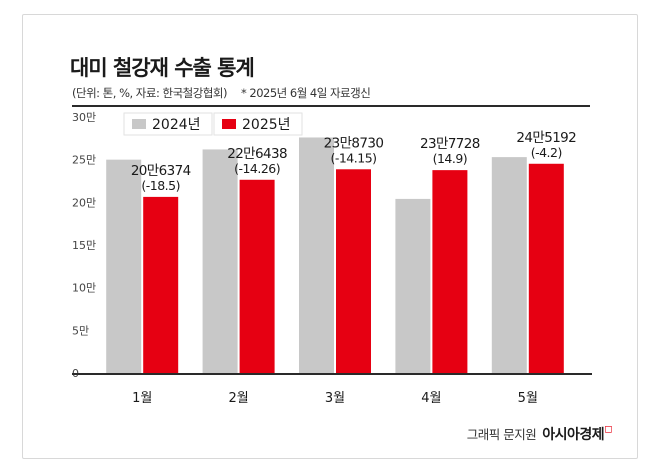  Describe the element at coordinates (608, 429) in the screenshot. I see `brand-mark-icon: ◻` at that location.